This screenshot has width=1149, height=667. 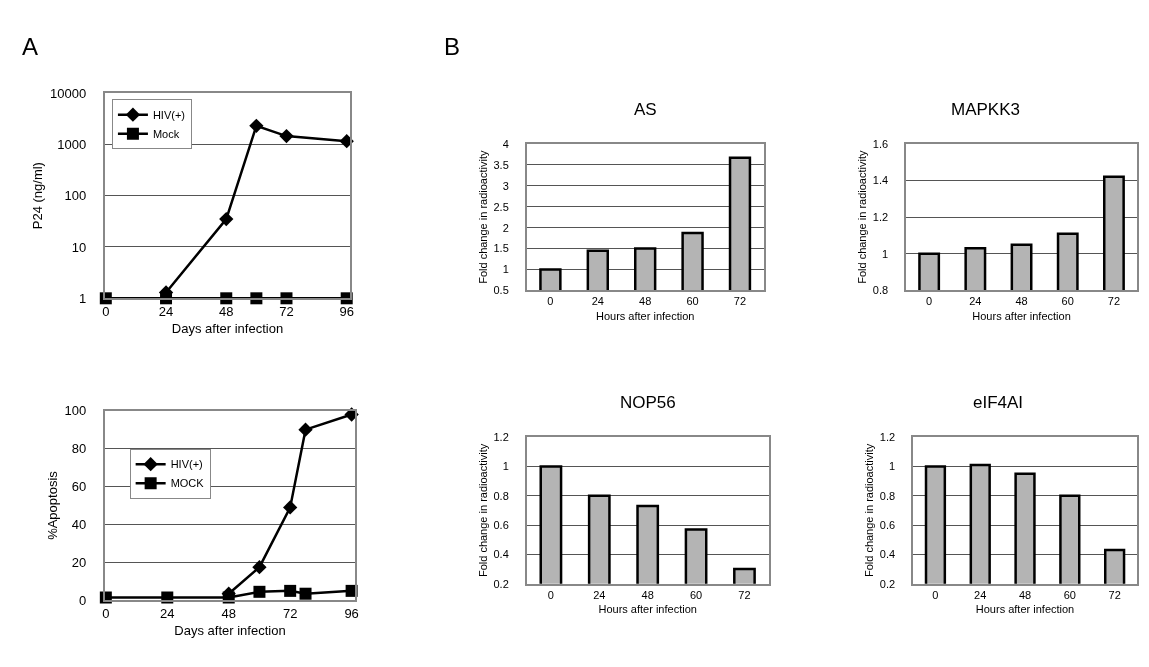 What do you see at coordinates (501, 290) in the screenshot?
I see `y-tick-label: 0.5` at bounding box center [501, 290].